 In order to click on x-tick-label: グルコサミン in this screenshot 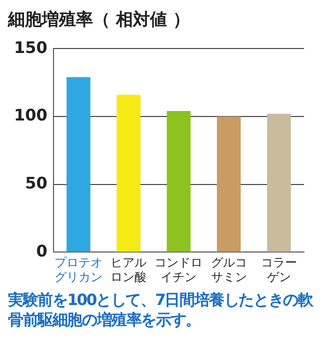, I will do `click(228, 270)`.